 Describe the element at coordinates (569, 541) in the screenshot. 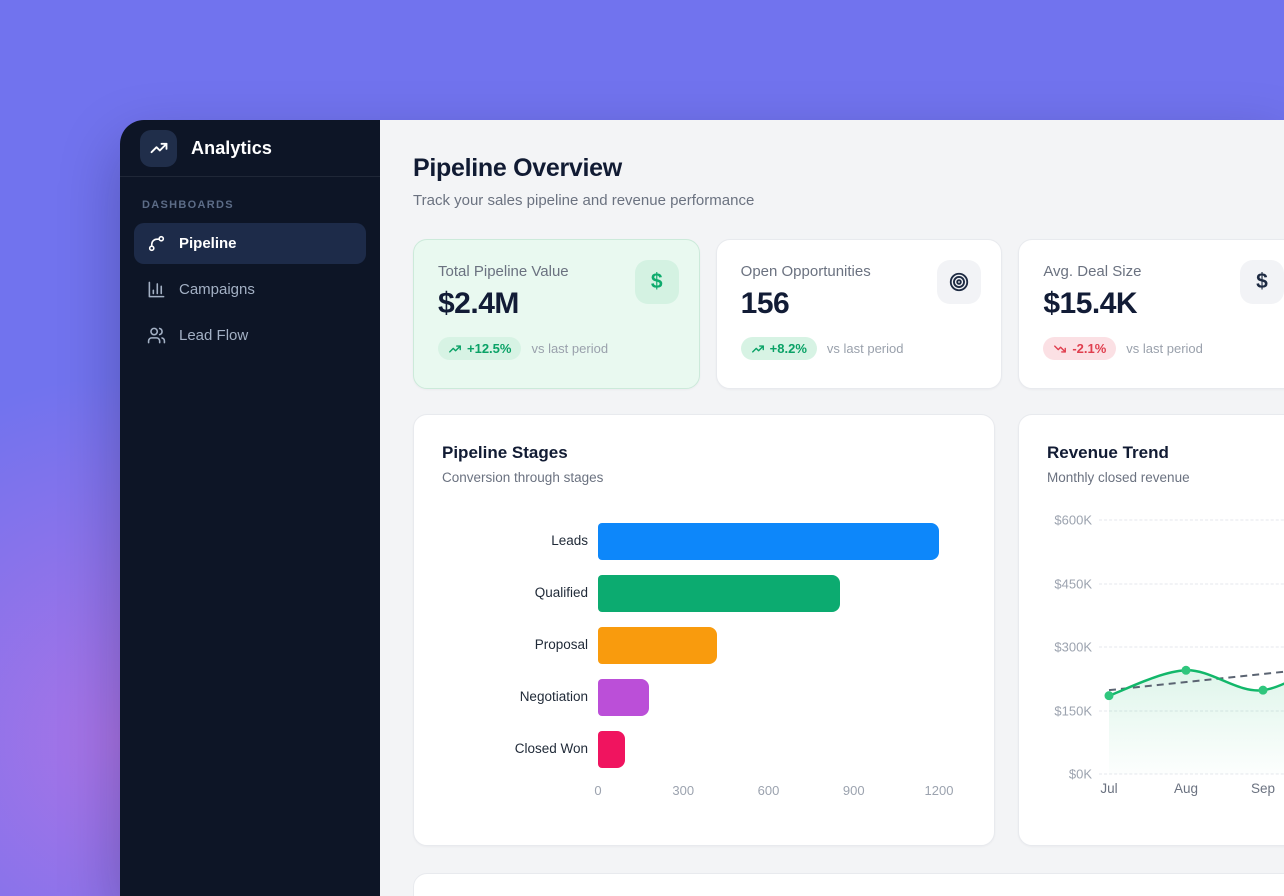

I see `bar-label: Leads` at that location.